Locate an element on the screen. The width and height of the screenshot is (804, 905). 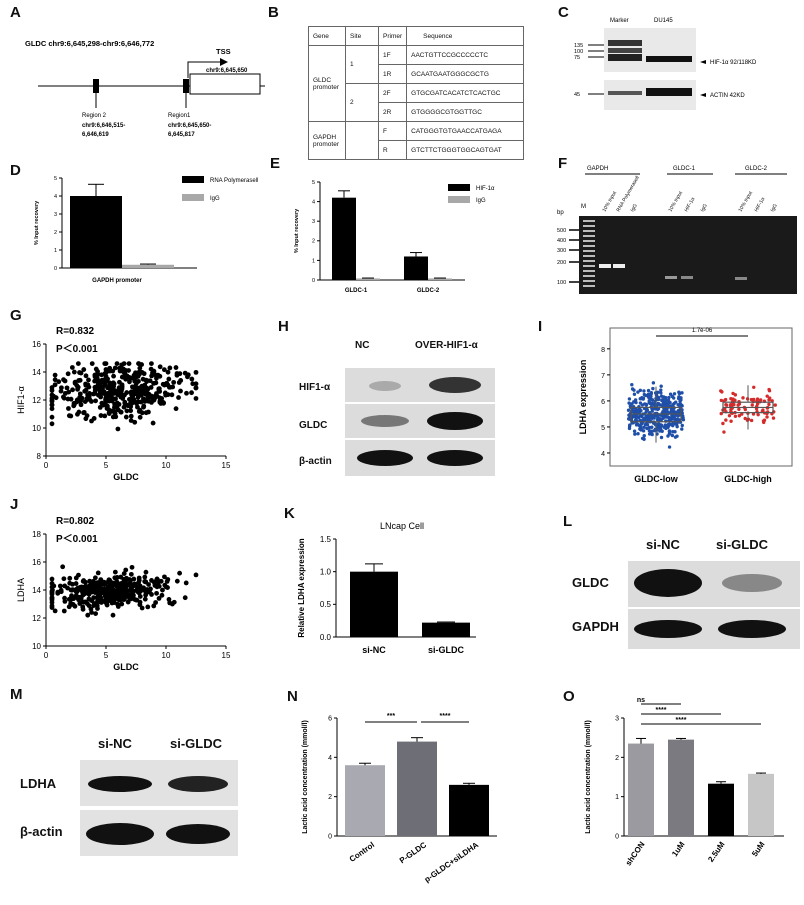
y-axis-label: Relative LDHA expression is located at coordinates (301, 587).